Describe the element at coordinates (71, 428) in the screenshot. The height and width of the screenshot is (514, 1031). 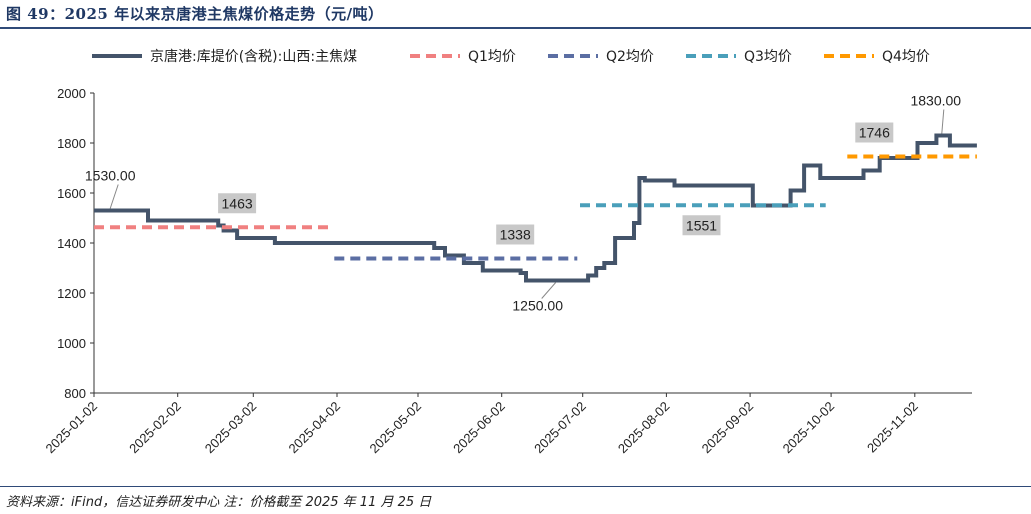
I see `x-tick-label: 2025-01-02` at that location.